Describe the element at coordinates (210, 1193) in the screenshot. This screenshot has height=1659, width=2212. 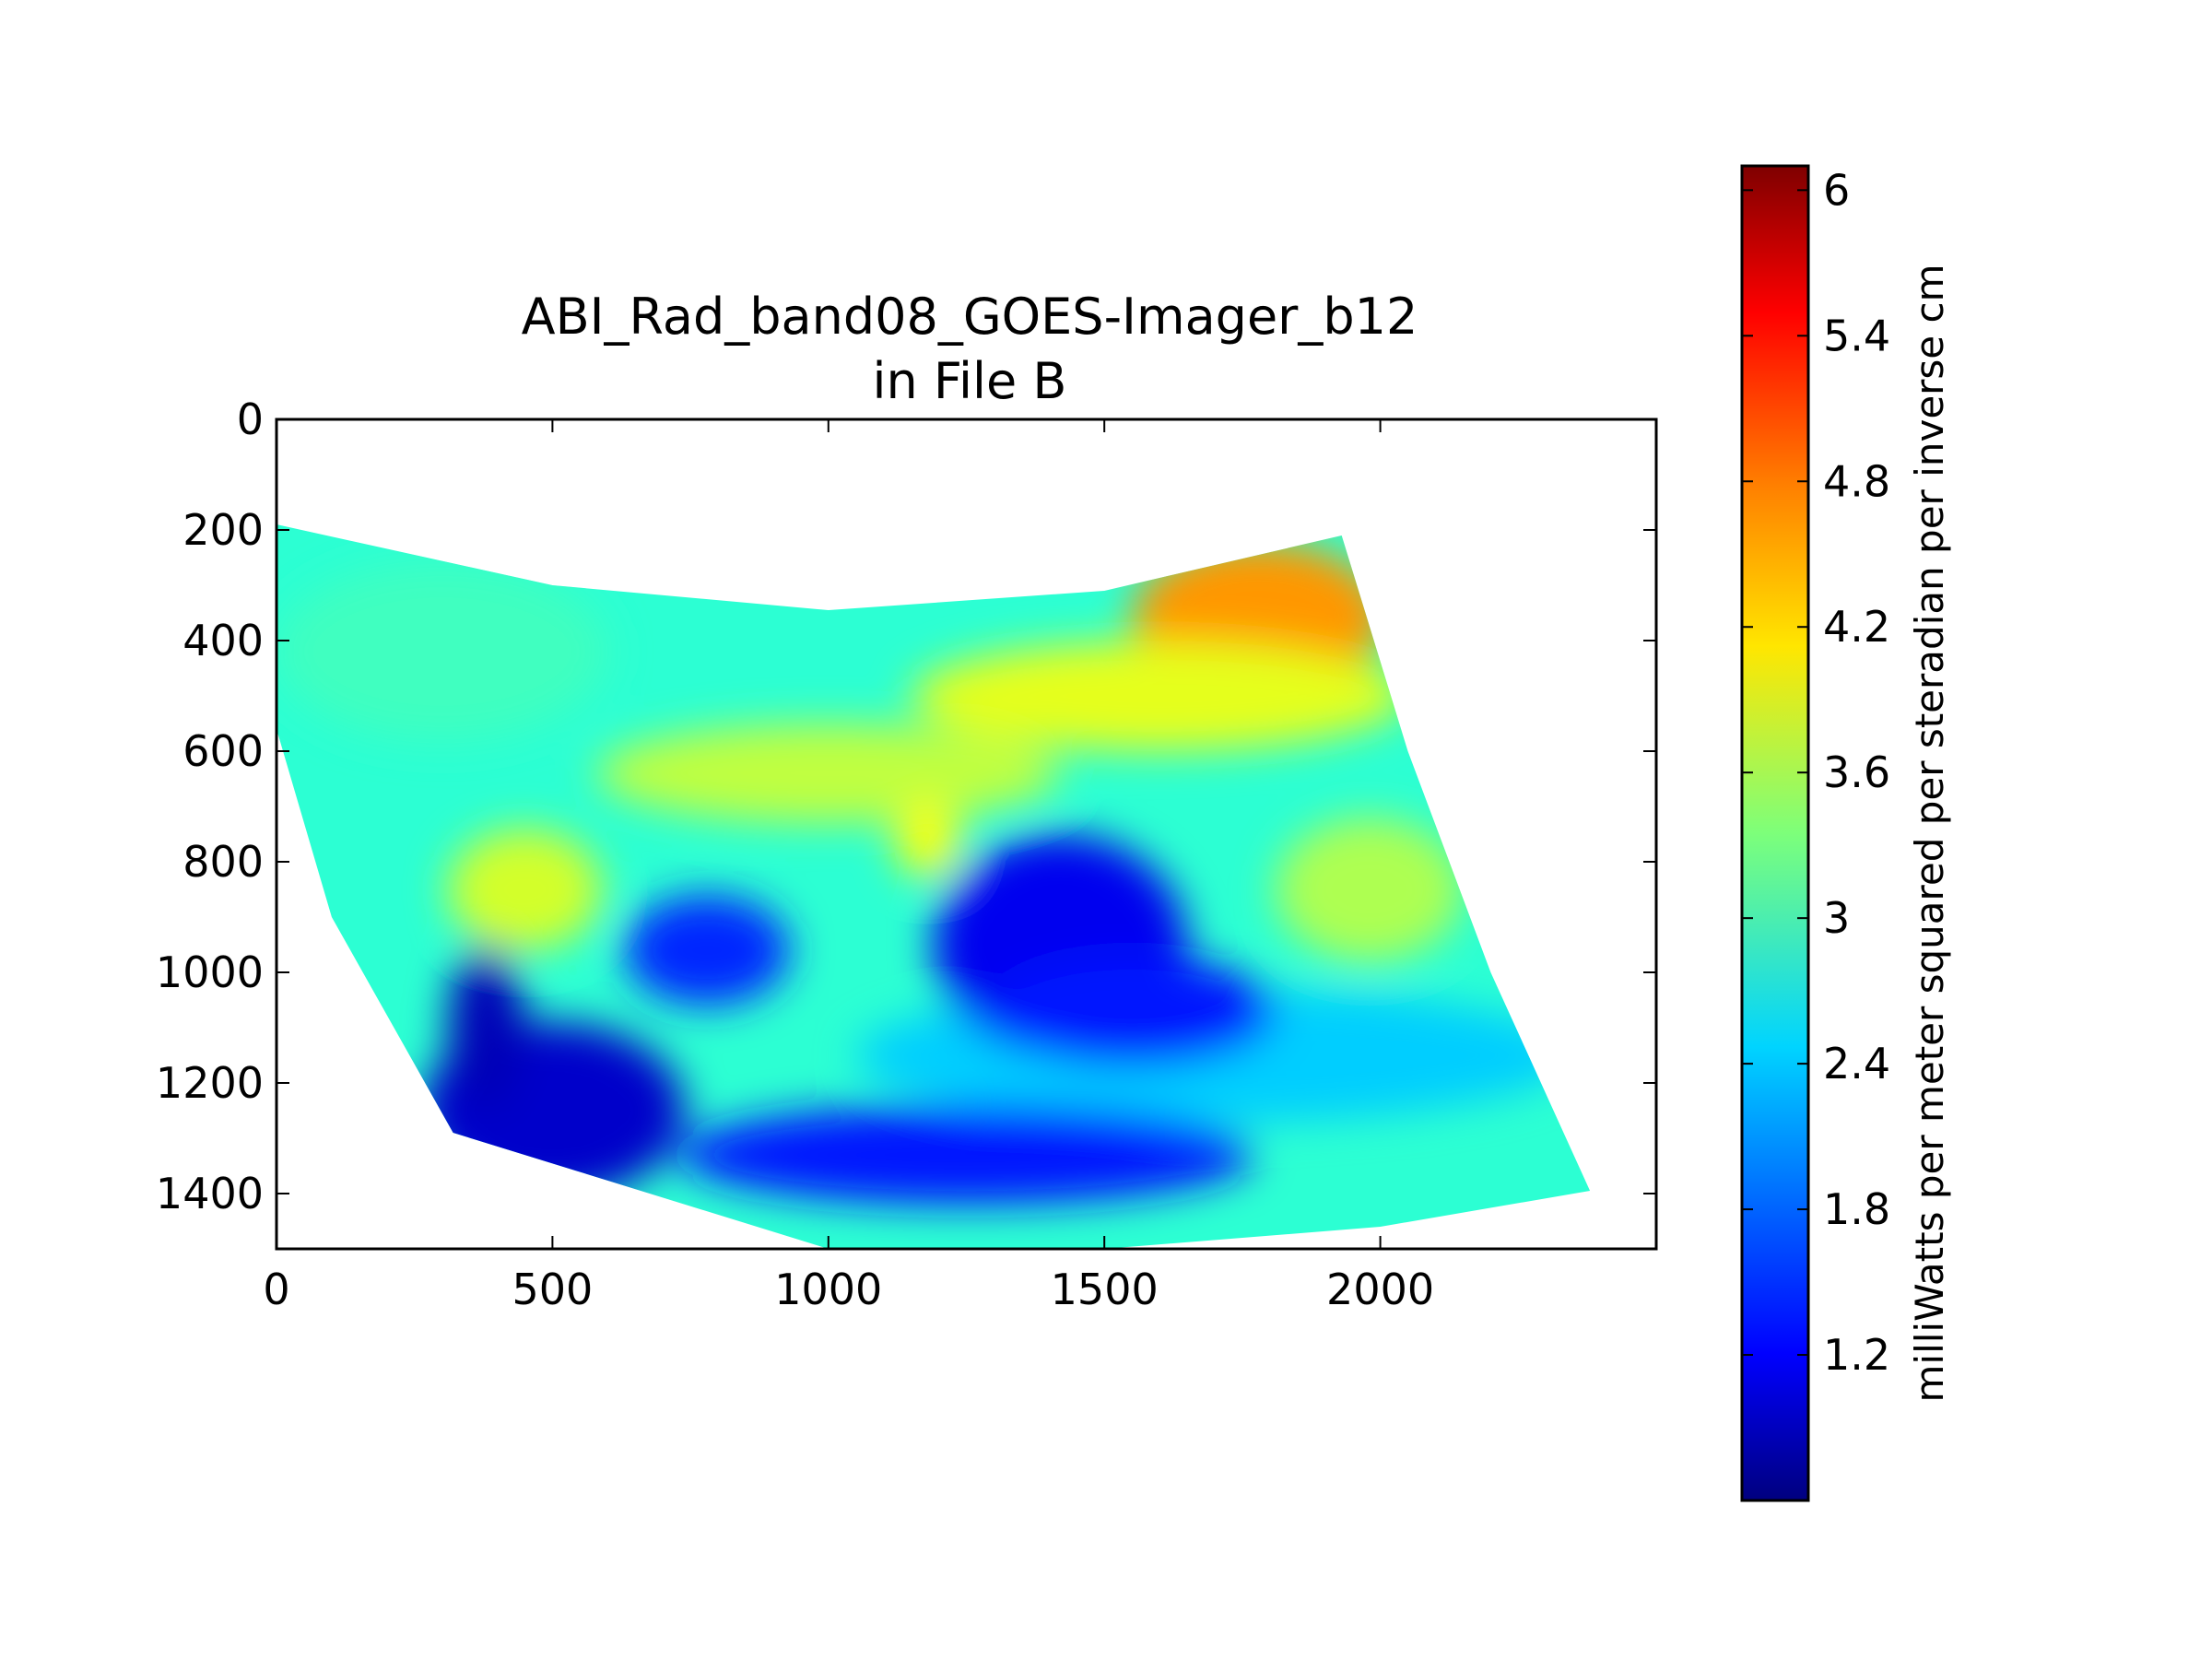
I see `y-tick-label: 1400` at that location.